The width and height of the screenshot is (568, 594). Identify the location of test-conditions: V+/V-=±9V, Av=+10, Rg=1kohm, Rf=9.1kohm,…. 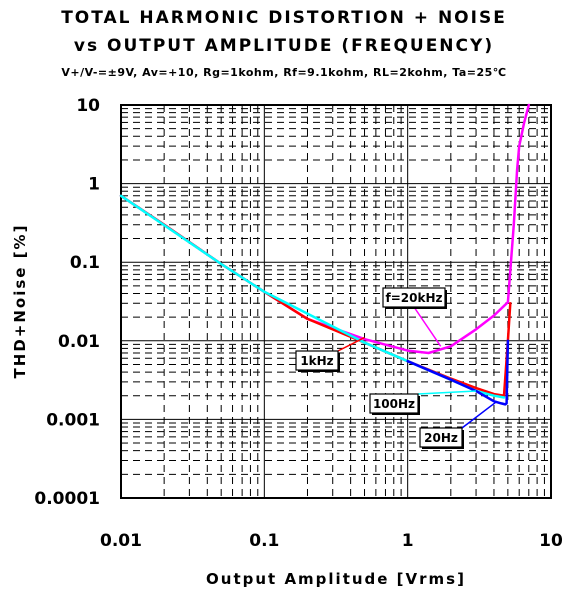
(284, 72).